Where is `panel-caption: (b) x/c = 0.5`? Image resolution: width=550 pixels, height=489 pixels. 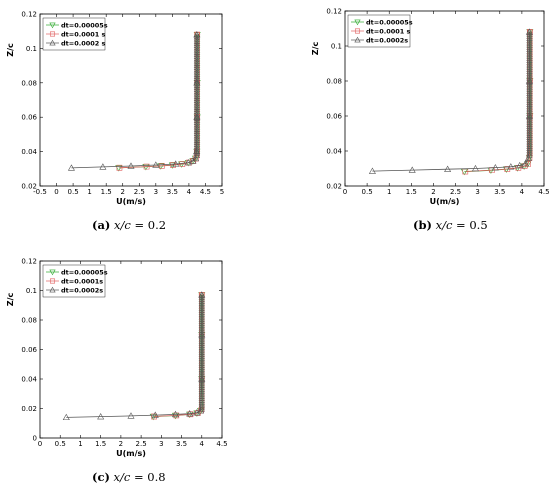
panel-caption: (b) x/c = 0.5 is located at coordinates (450, 225).